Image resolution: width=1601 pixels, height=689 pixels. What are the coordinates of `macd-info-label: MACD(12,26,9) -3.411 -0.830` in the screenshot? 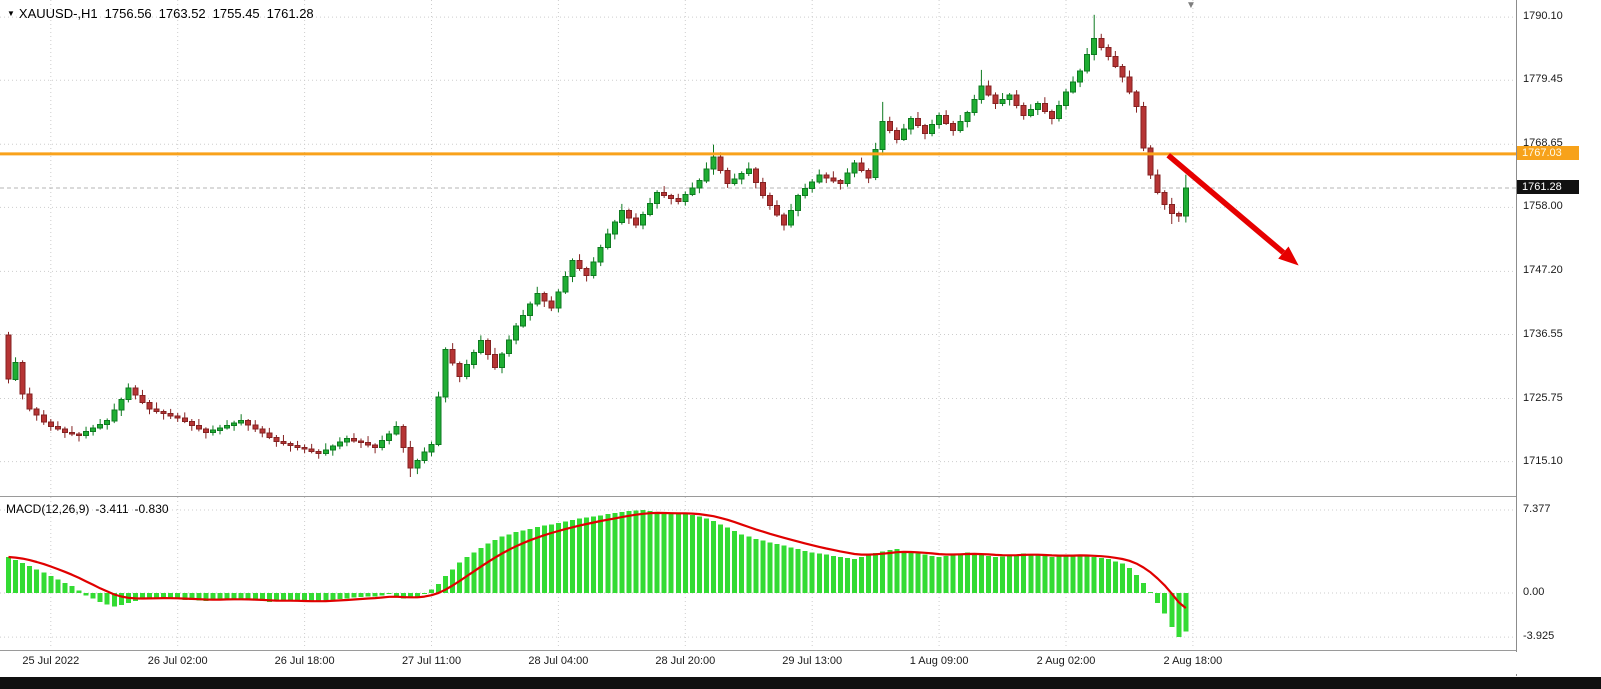 It's located at (90, 509).